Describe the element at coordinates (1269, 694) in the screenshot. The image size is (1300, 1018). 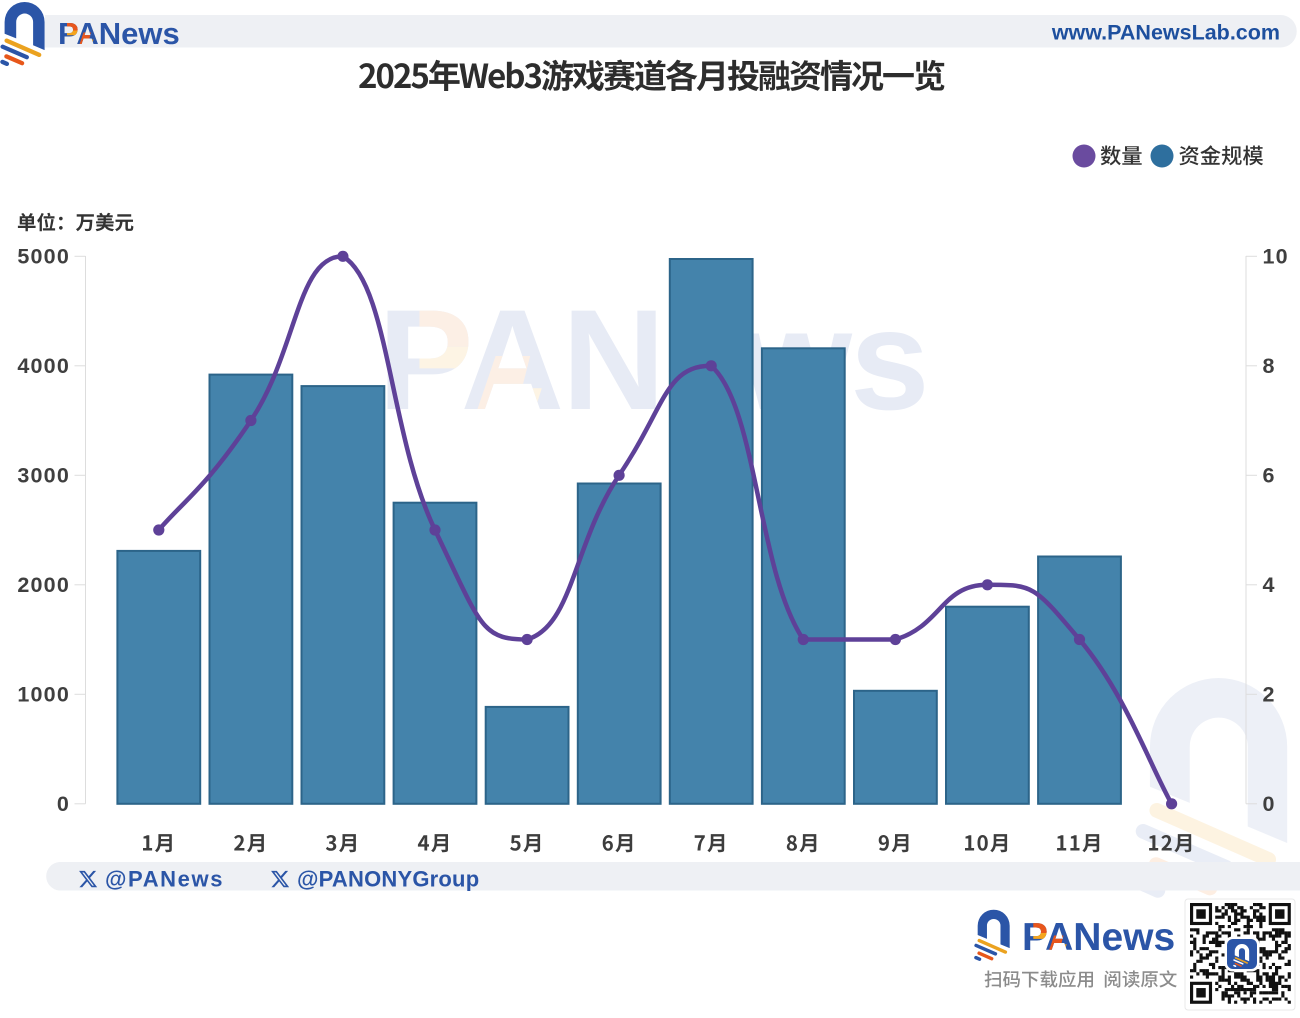
I see `svg-text: 2` at that location.